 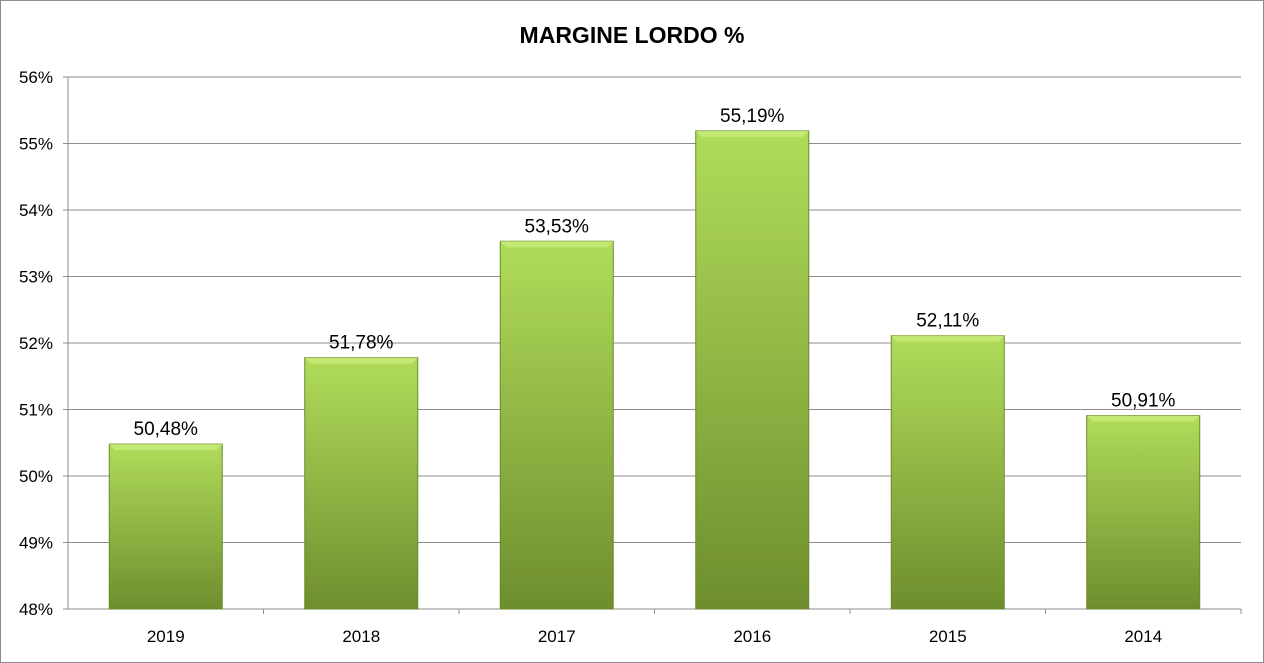 What do you see at coordinates (36, 543) in the screenshot?
I see `y-tick-label: 49%` at bounding box center [36, 543].